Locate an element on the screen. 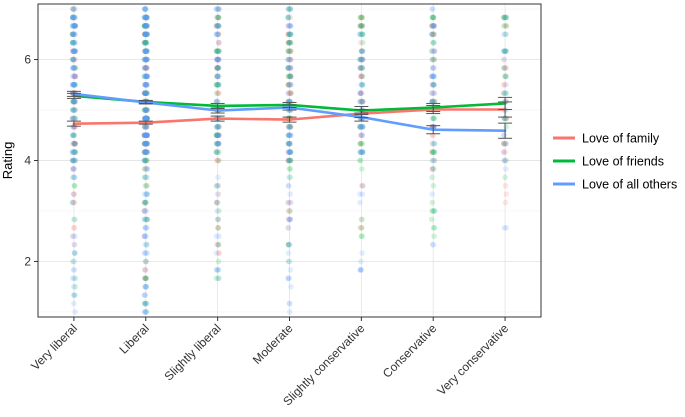 This screenshot has width=685, height=417. y-tick-label: 6 is located at coordinates (27, 60).